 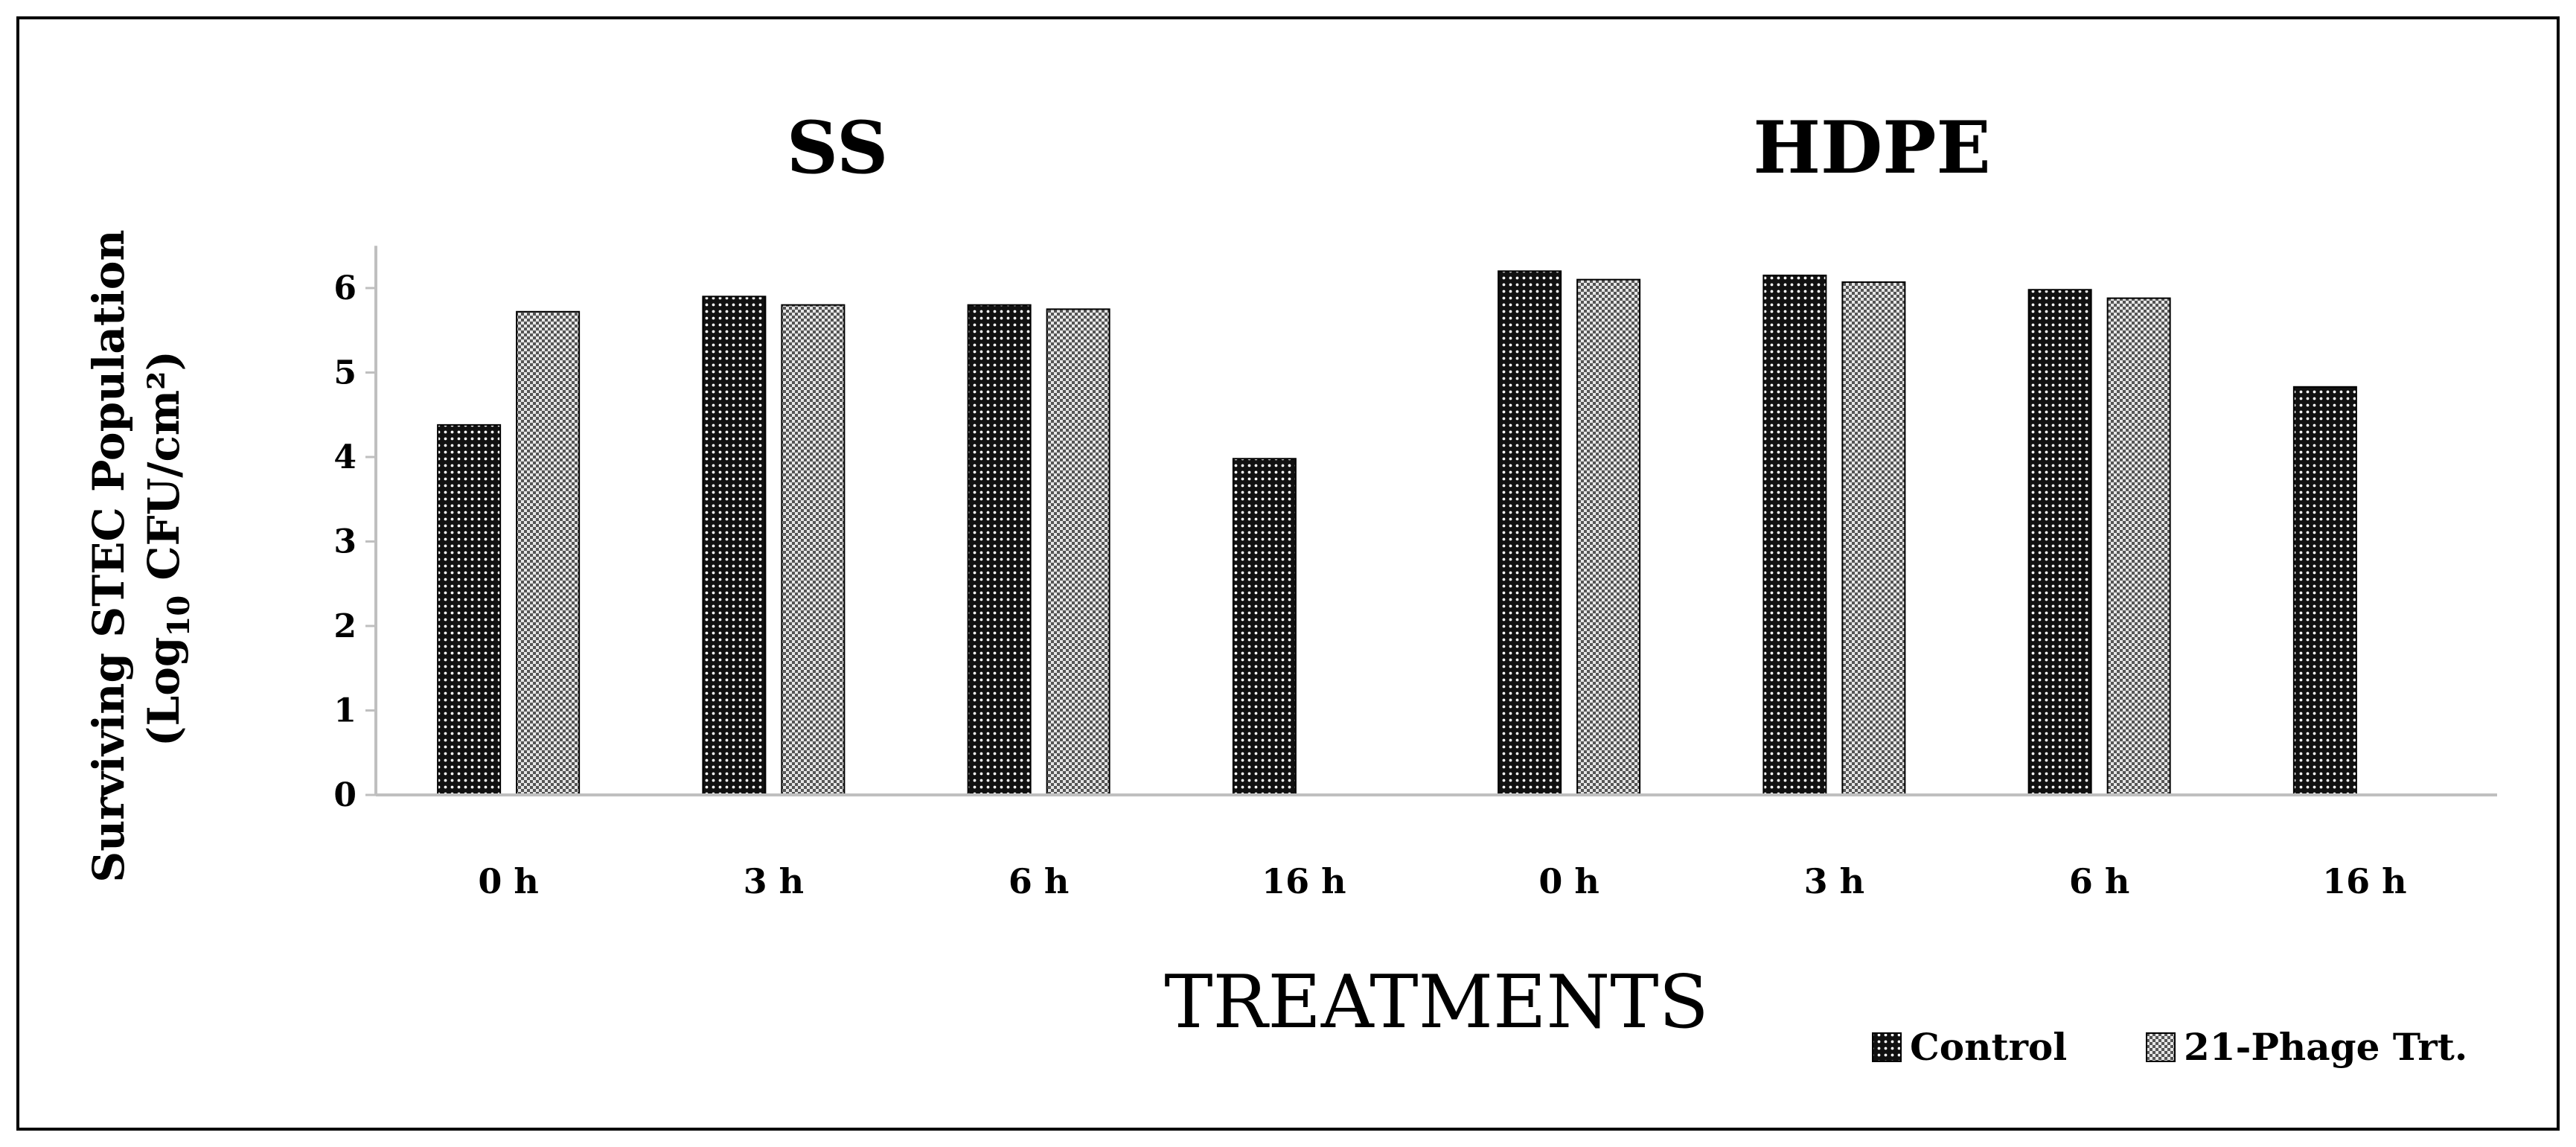 What do you see at coordinates (2059, 542) in the screenshot?
I see `bar-control-hdpe-6h` at bounding box center [2059, 542].